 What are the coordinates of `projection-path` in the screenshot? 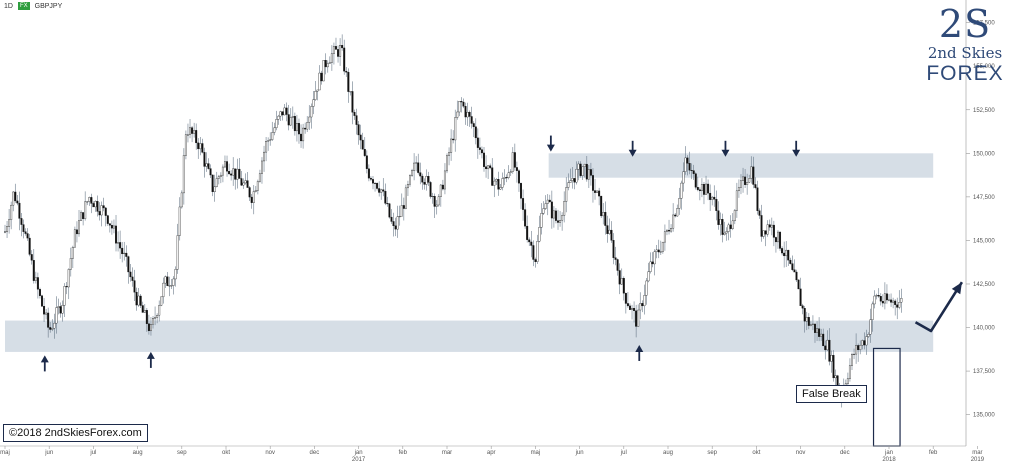 It's located at (939, 307).